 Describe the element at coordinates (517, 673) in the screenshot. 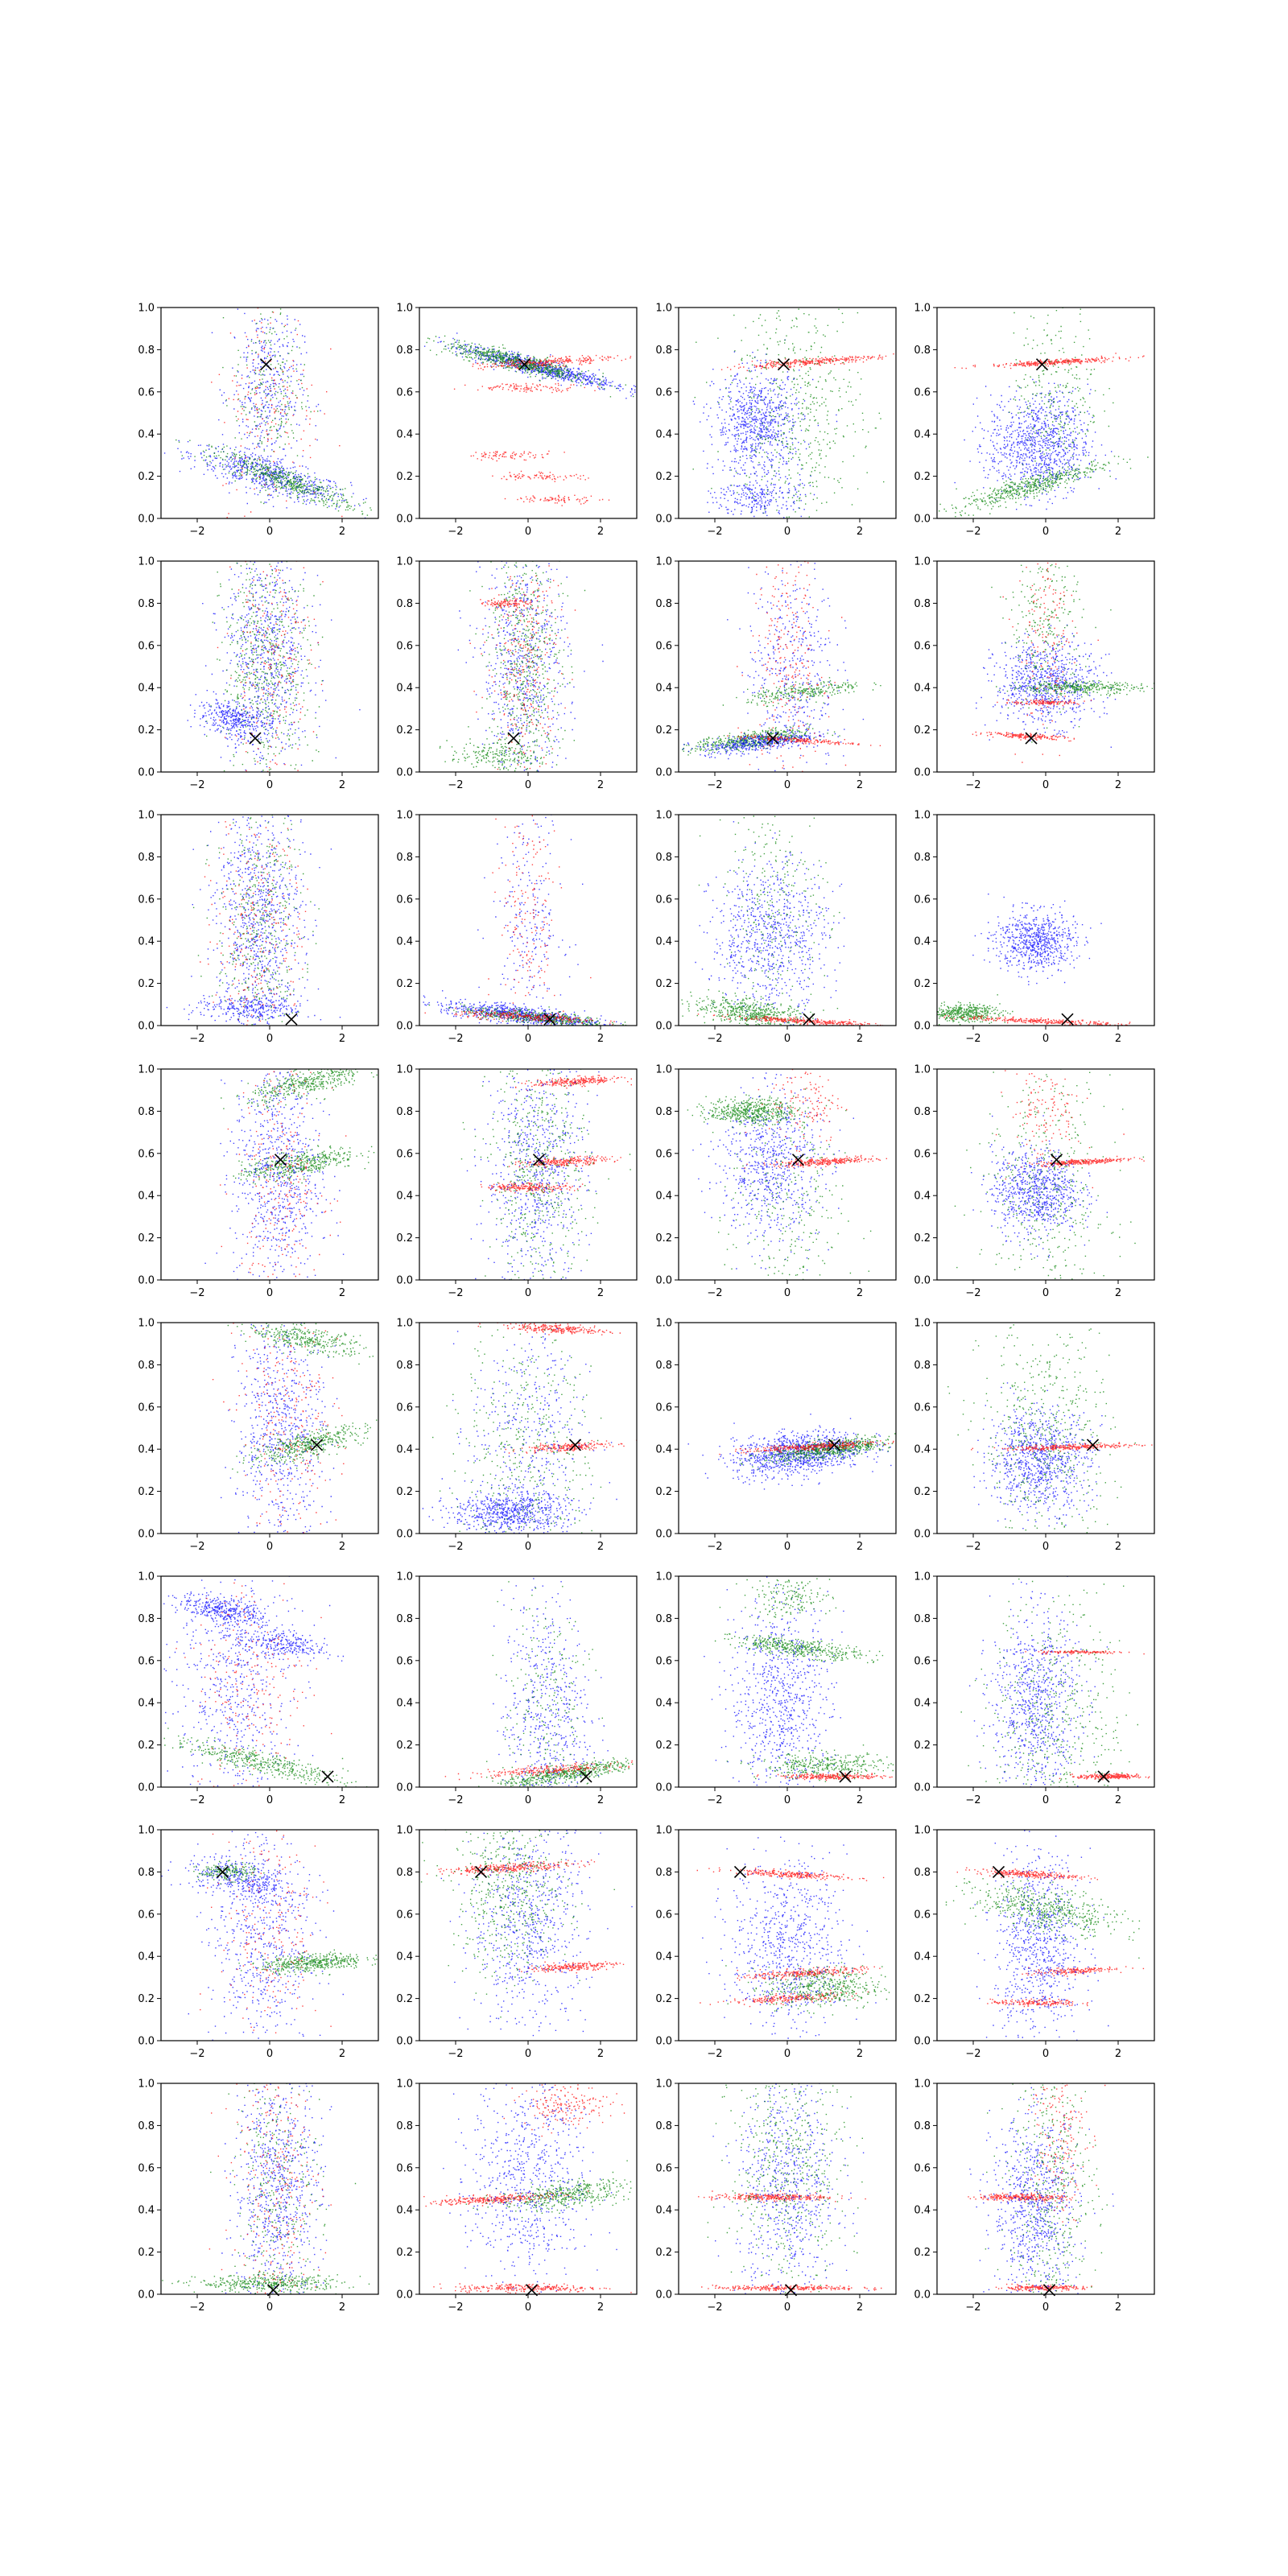

I see `subplot-r2-c2: 0.0 0.2 0.4 0.6 0.8 1.0 −2 0 2` at that location.